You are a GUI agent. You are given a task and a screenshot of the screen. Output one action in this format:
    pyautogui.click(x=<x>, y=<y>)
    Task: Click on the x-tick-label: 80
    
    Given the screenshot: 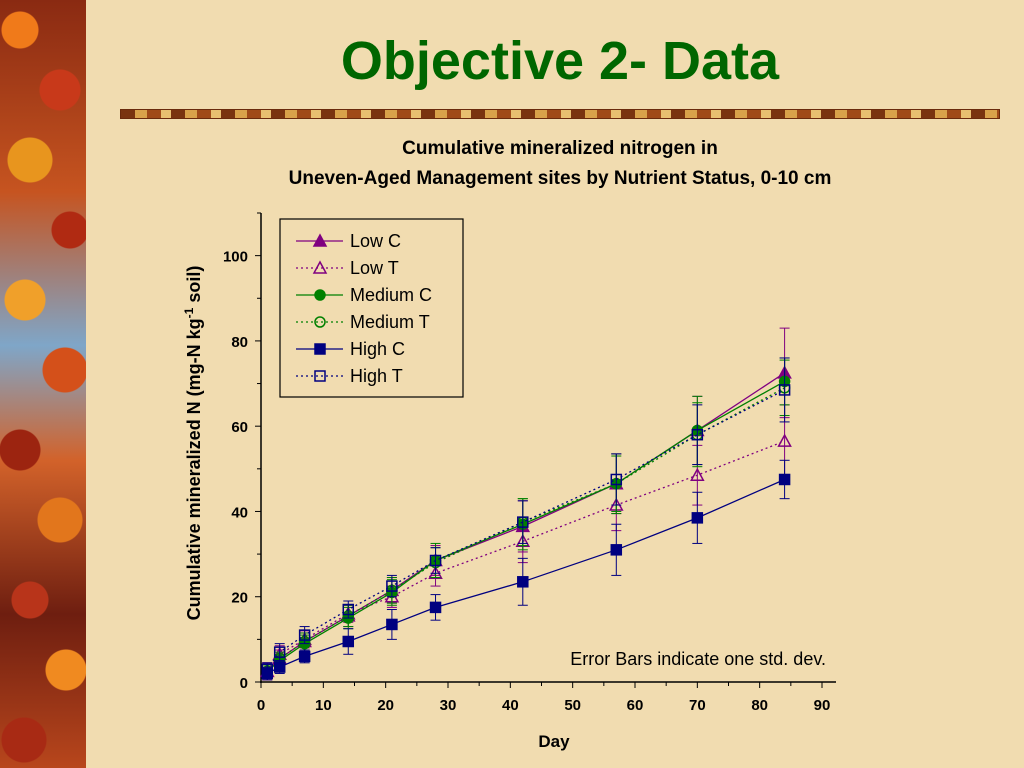 What is the action you would take?
    pyautogui.click(x=759, y=705)
    